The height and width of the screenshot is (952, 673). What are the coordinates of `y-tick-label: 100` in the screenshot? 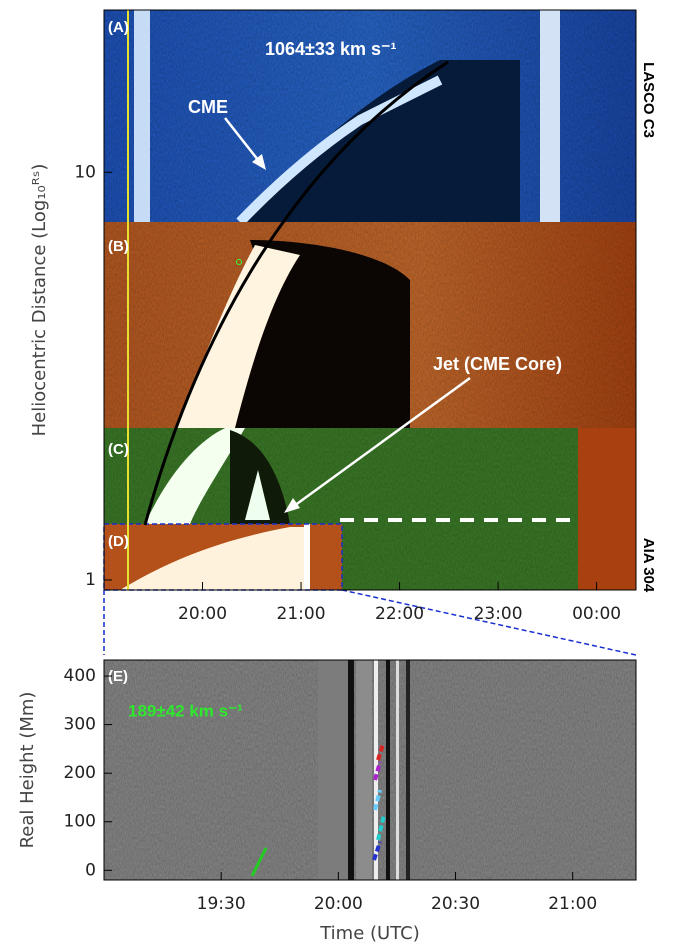 It's located at (80, 822).